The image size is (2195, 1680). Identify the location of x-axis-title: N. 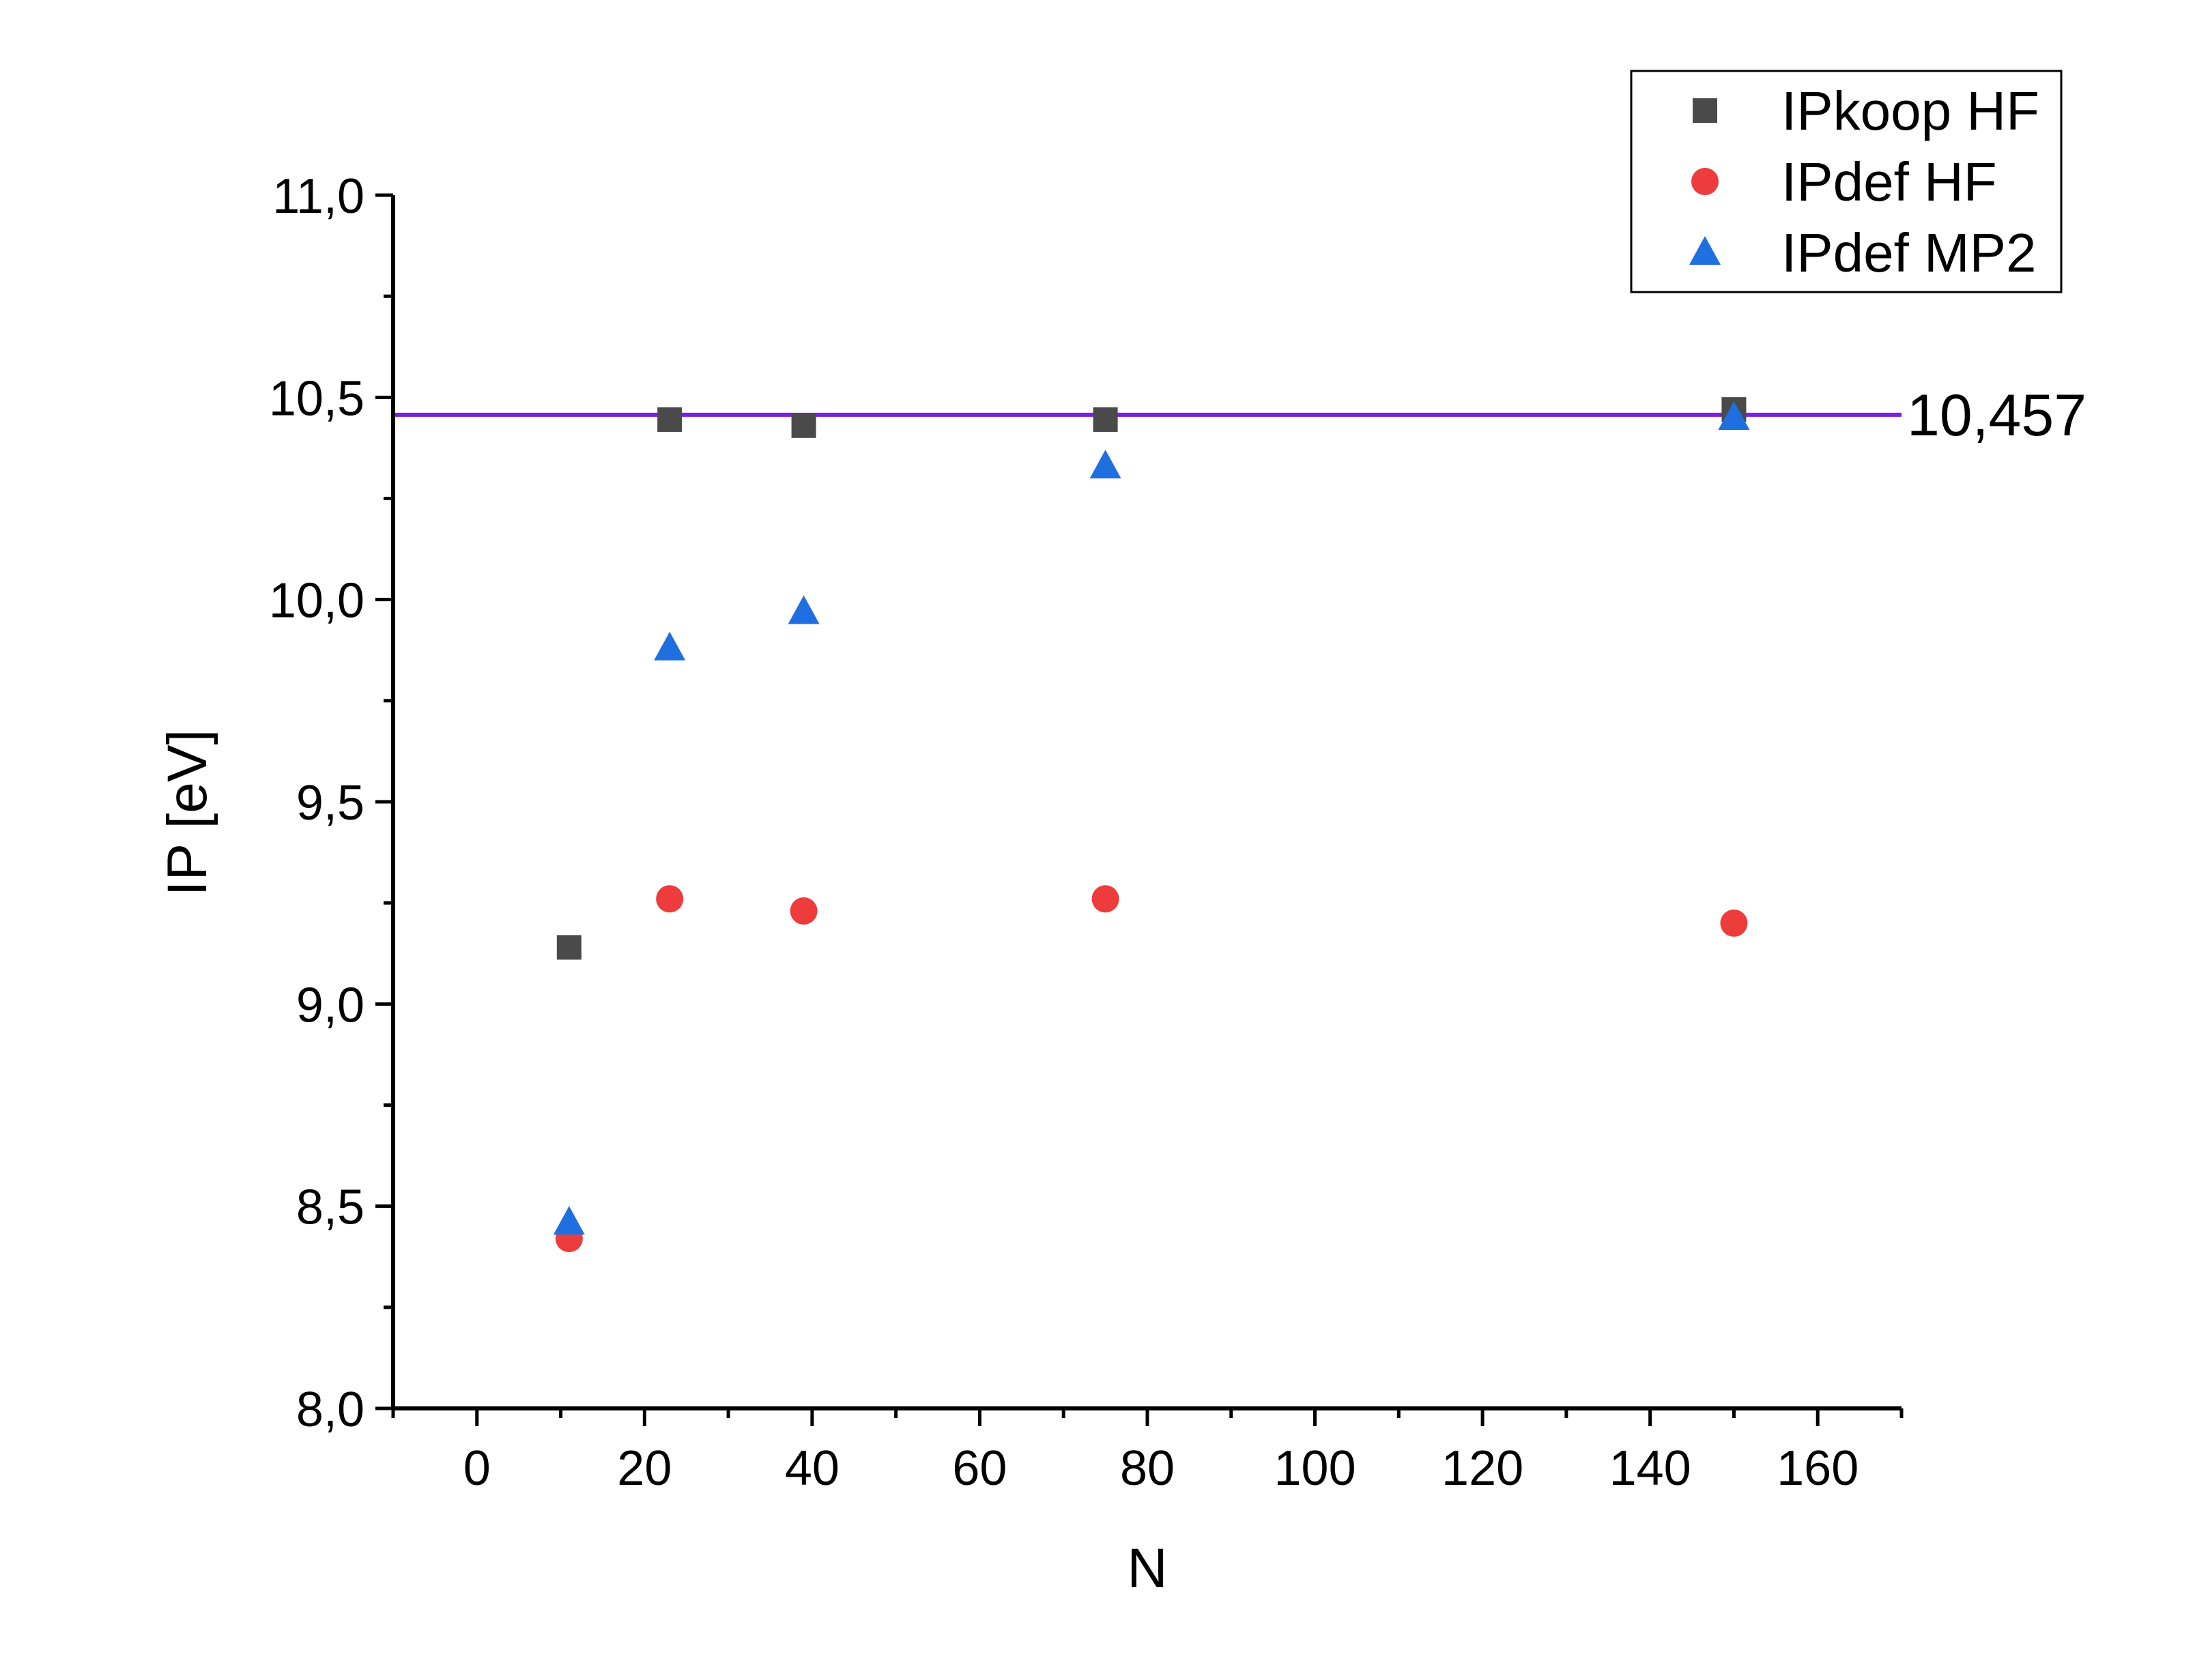
(1147, 1568).